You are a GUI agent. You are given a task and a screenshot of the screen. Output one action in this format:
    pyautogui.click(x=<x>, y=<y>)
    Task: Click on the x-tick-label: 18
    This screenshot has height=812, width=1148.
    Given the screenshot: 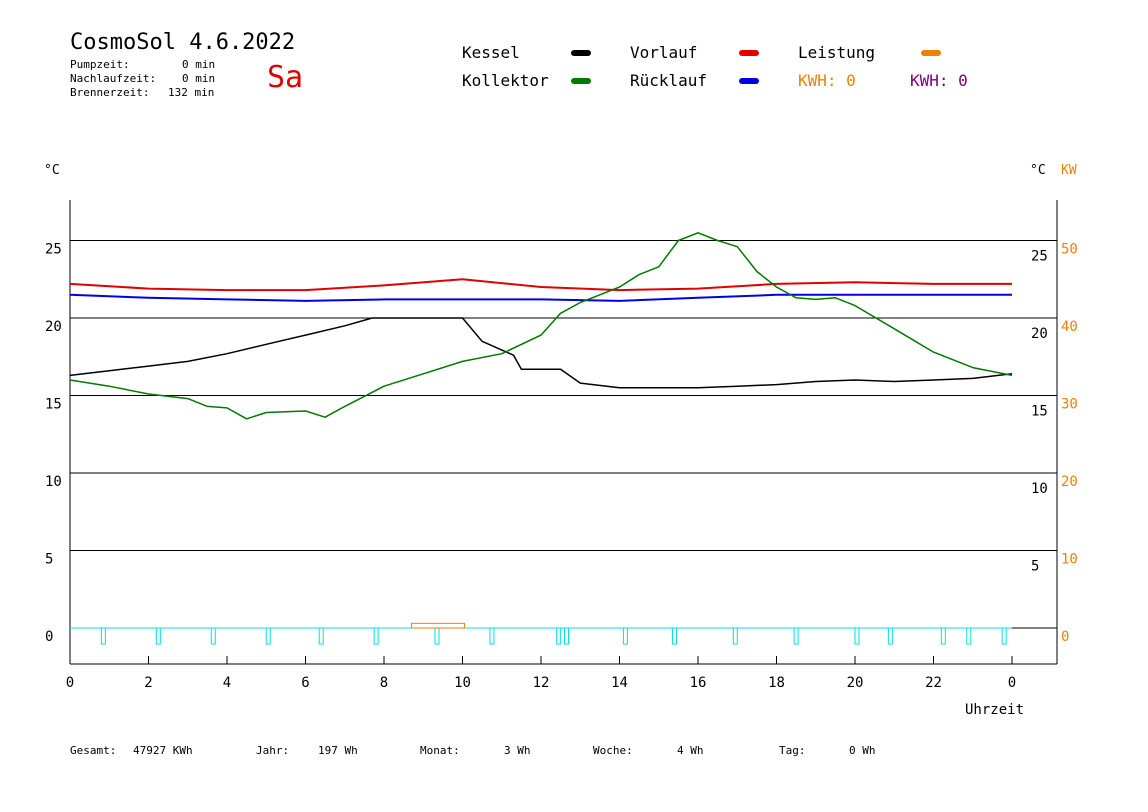 What is the action you would take?
    pyautogui.click(x=776, y=683)
    